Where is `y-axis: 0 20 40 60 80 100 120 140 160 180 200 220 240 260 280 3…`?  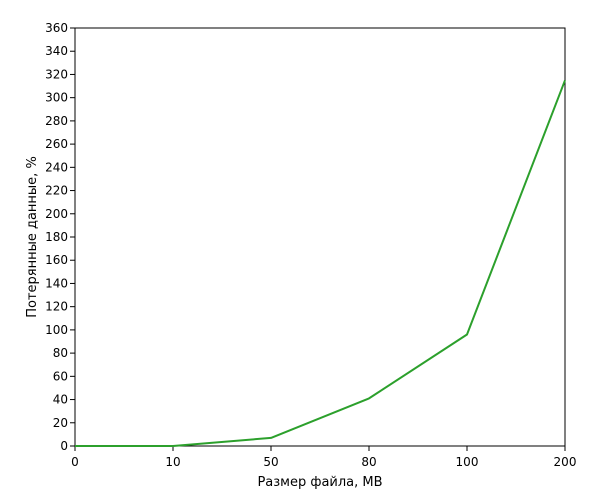
y-axis: 0 20 40 60 80 100 120 140 160 180 200 220 240 260 280 3… is located at coordinates (60, 237).